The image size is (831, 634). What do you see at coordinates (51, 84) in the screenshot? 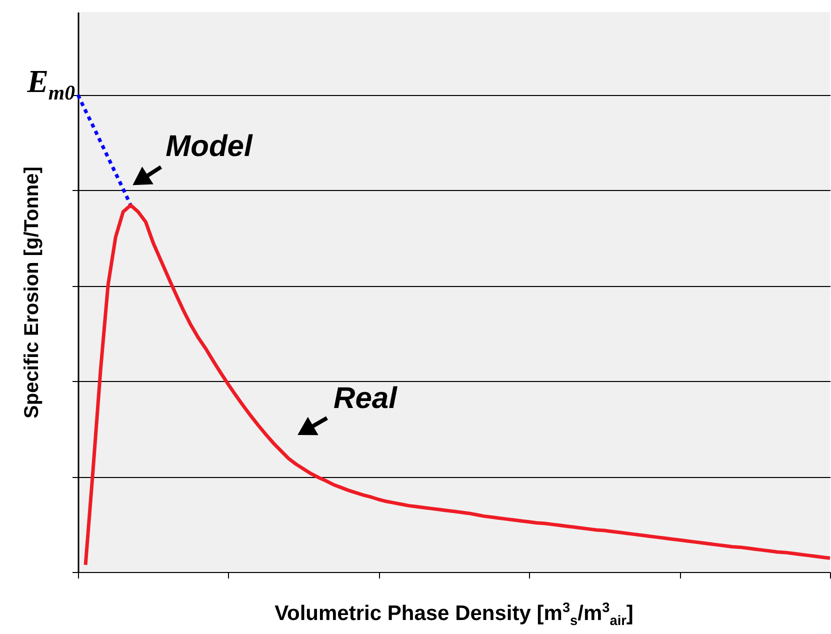
I see `text: E$_{m0}$` at bounding box center [51, 84].